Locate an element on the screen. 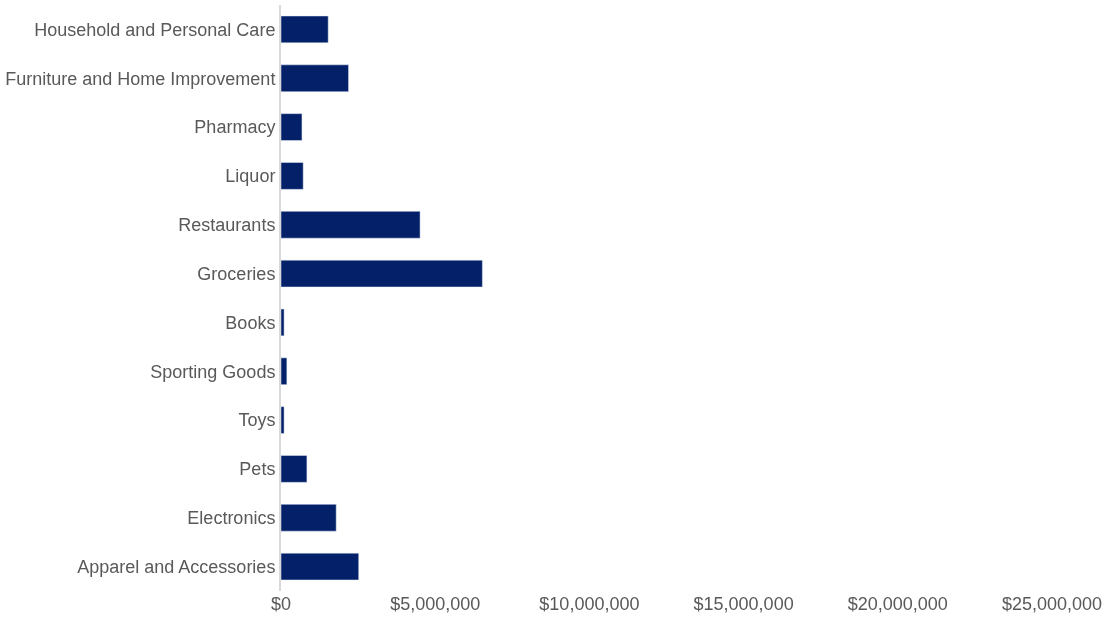 This screenshot has height=631, width=1114. x-tick-label: $0 is located at coordinates (281, 604).